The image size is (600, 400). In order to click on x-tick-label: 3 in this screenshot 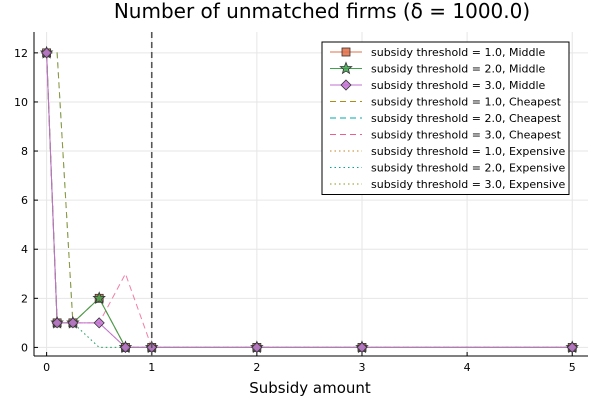, I will do `click(361, 367)`.